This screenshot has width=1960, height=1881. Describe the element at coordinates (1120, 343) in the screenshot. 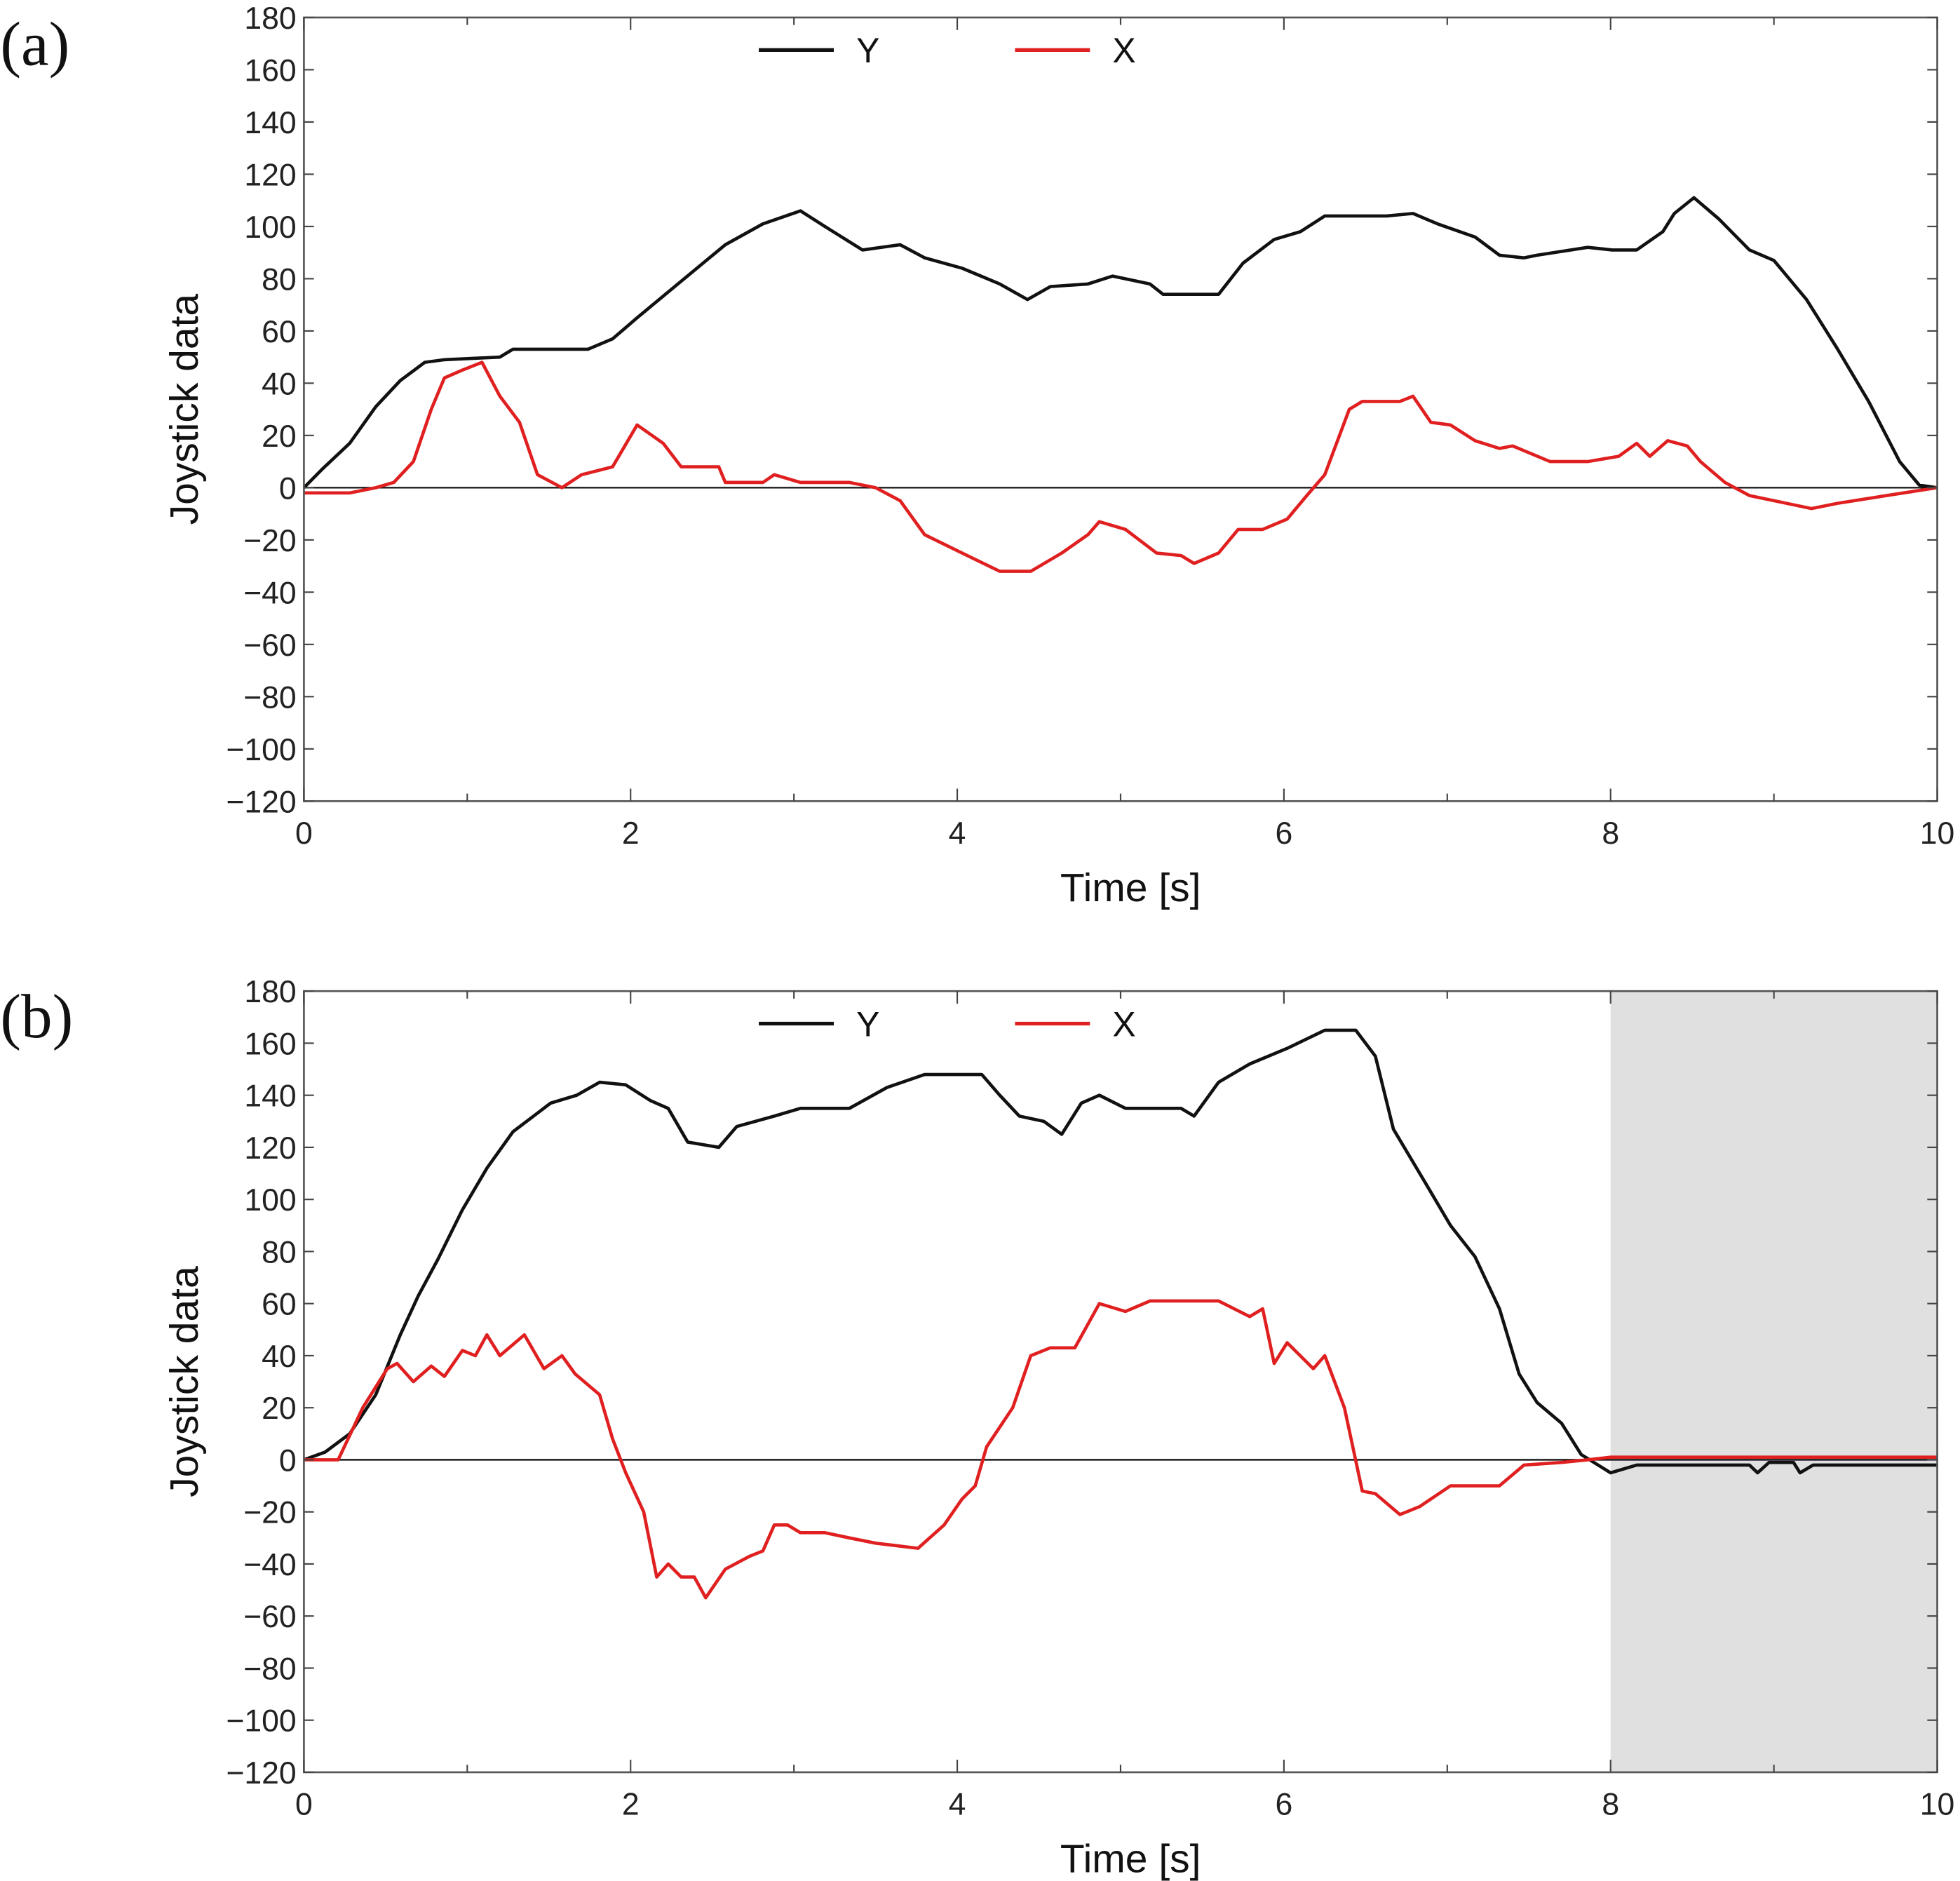

I see `series-line-y` at that location.